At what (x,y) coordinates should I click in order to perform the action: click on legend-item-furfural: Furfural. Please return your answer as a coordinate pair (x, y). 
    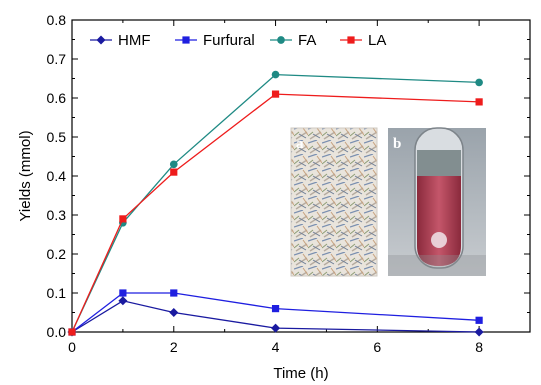
    Looking at the image, I should click on (215, 40).